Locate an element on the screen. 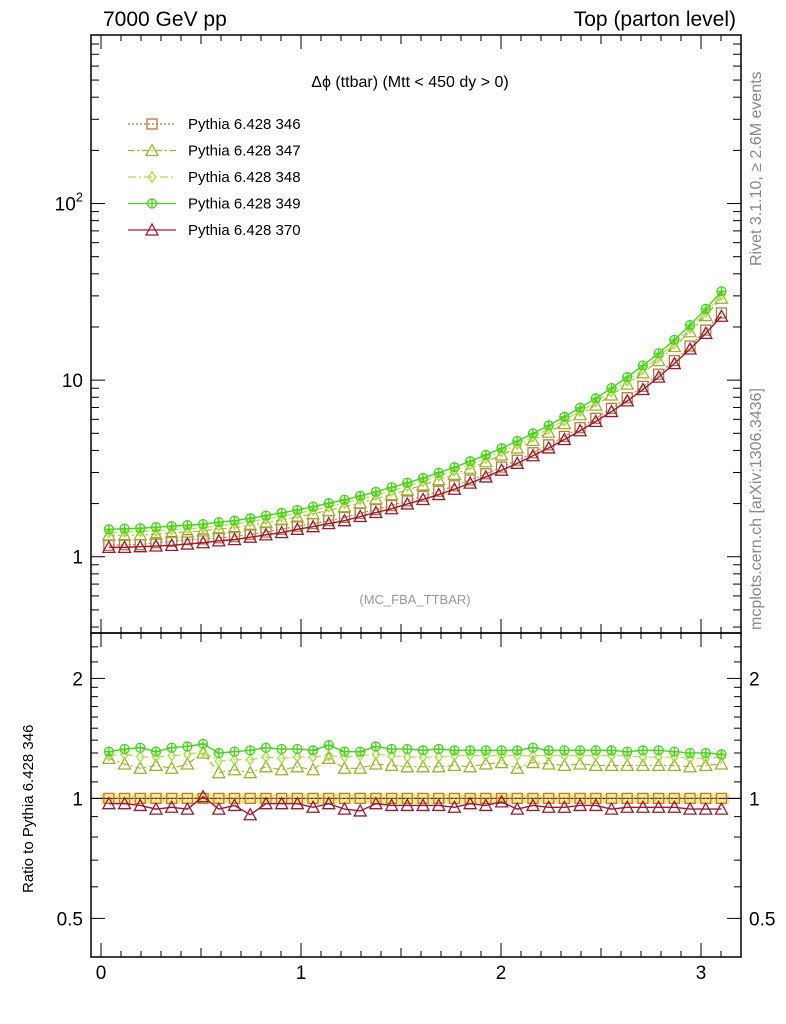 The height and width of the screenshot is (1024, 786). legend-item: Pythia 6.428 347 is located at coordinates (214, 151).